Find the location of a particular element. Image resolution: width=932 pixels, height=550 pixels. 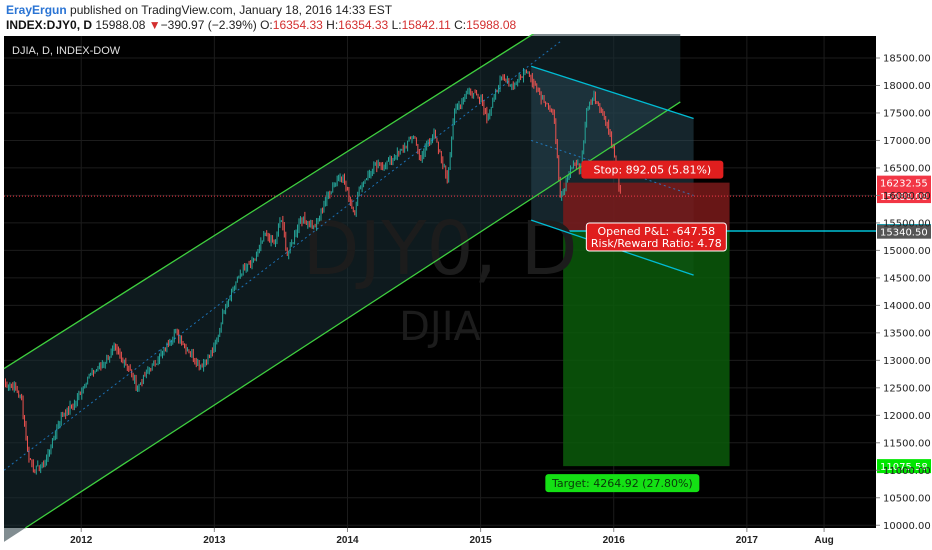

high-value: 16354.33 is located at coordinates (363, 25).